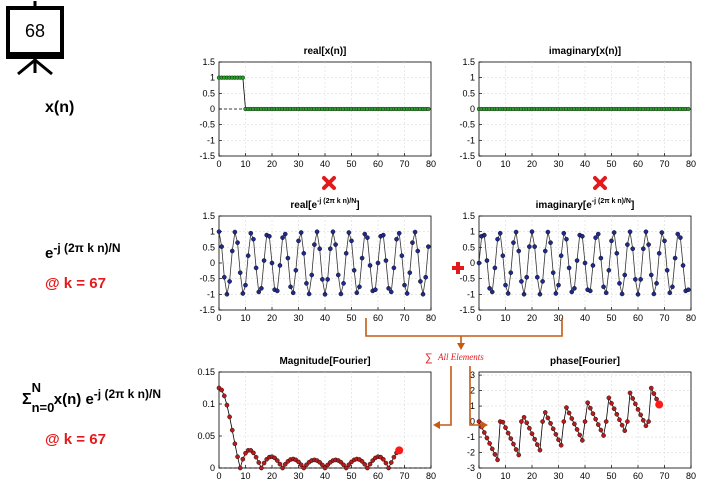 This screenshot has height=489, width=713. Describe the element at coordinates (478, 164) in the screenshot. I see `x-tick-label: 0` at that location.